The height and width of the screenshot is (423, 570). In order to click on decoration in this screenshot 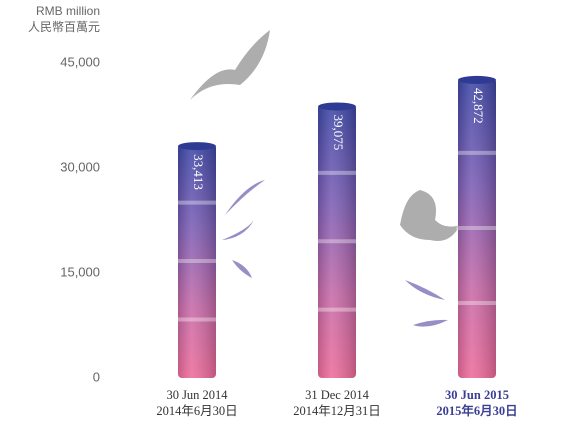, I will do `click(335, 253)`.